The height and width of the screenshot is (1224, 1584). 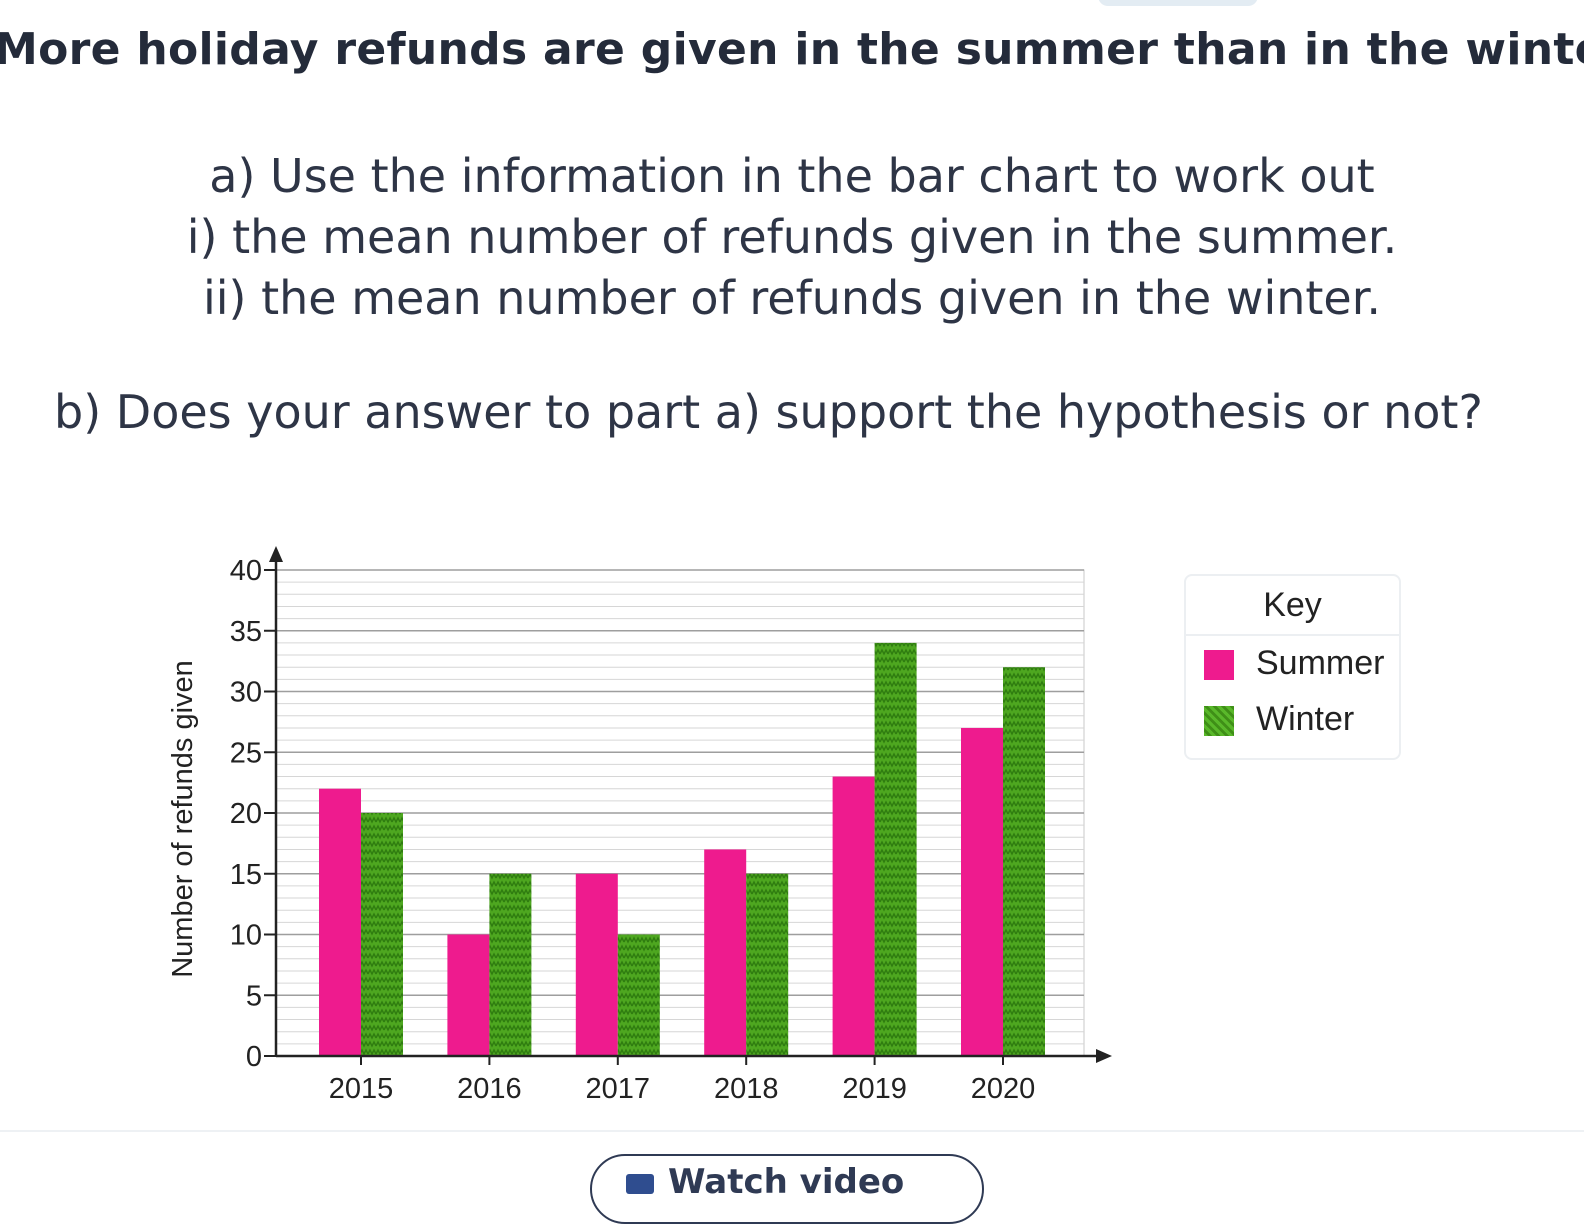 I want to click on y-axis-arrow, so click(x=276, y=554).